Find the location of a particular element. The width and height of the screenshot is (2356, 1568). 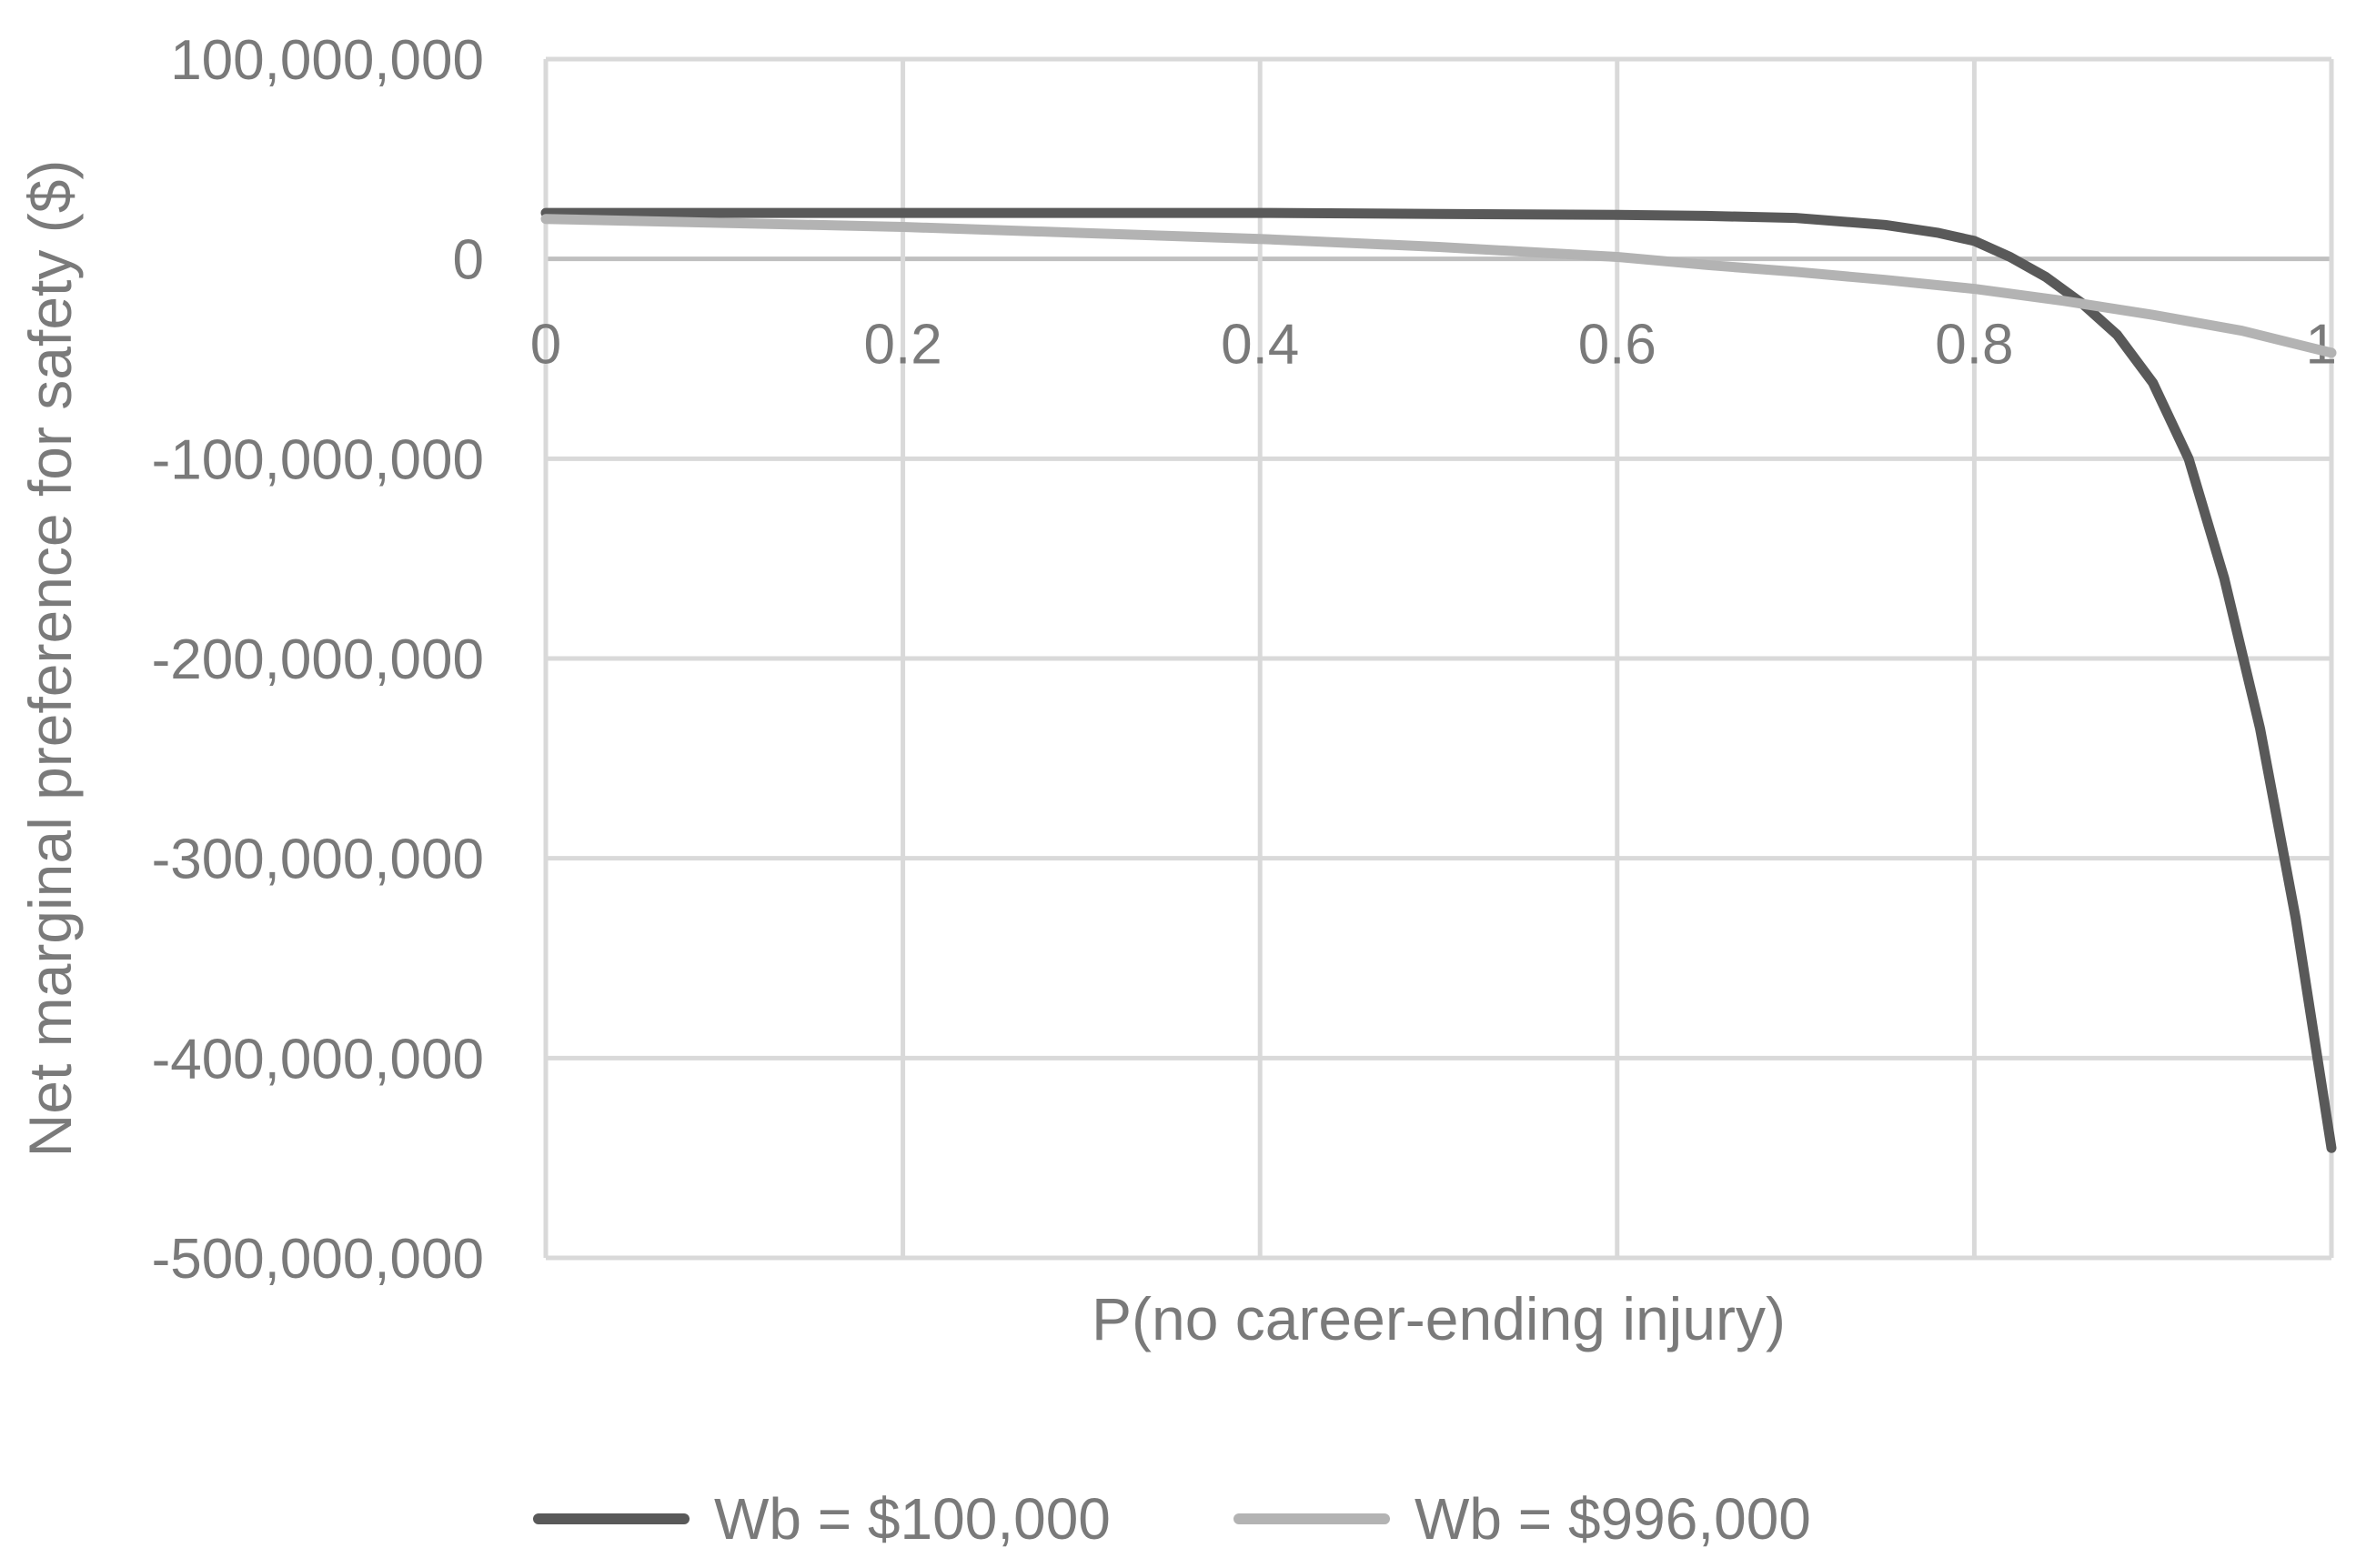

legend-label-1: Wb = $100,000 is located at coordinates (912, 1519).